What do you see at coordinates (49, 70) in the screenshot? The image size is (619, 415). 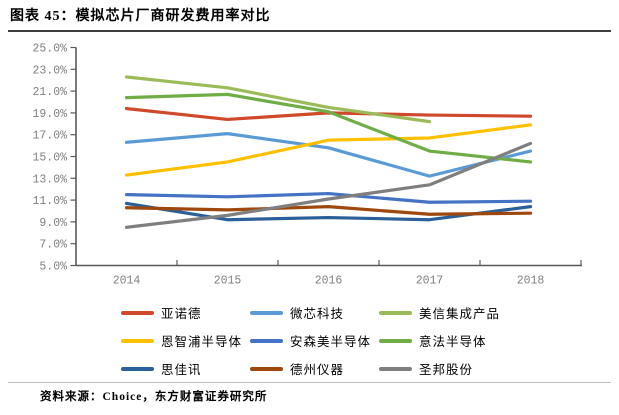 I see `y-tick-label: 23.0%` at bounding box center [49, 70].